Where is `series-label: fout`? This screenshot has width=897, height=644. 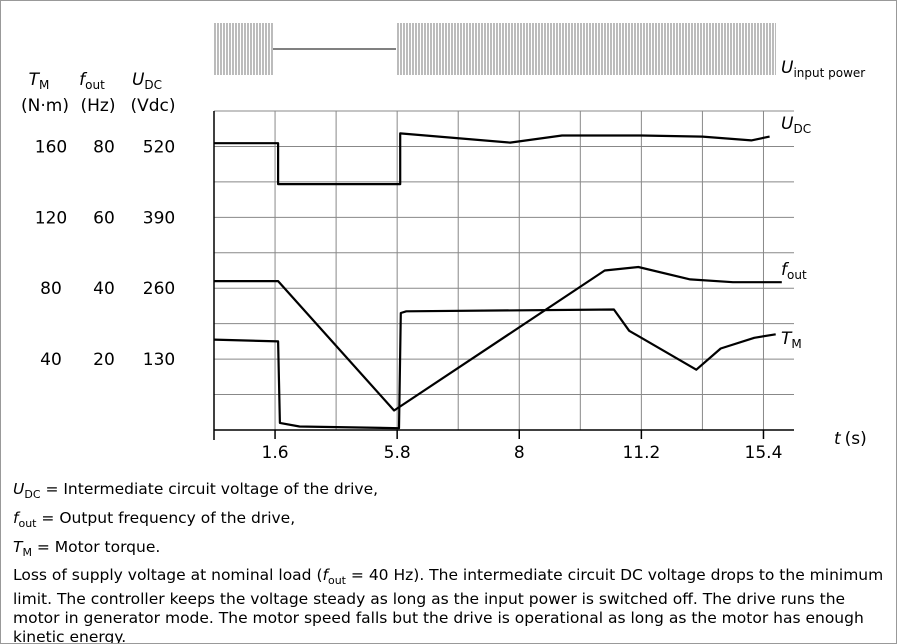 series-label: fout is located at coordinates (794, 271).